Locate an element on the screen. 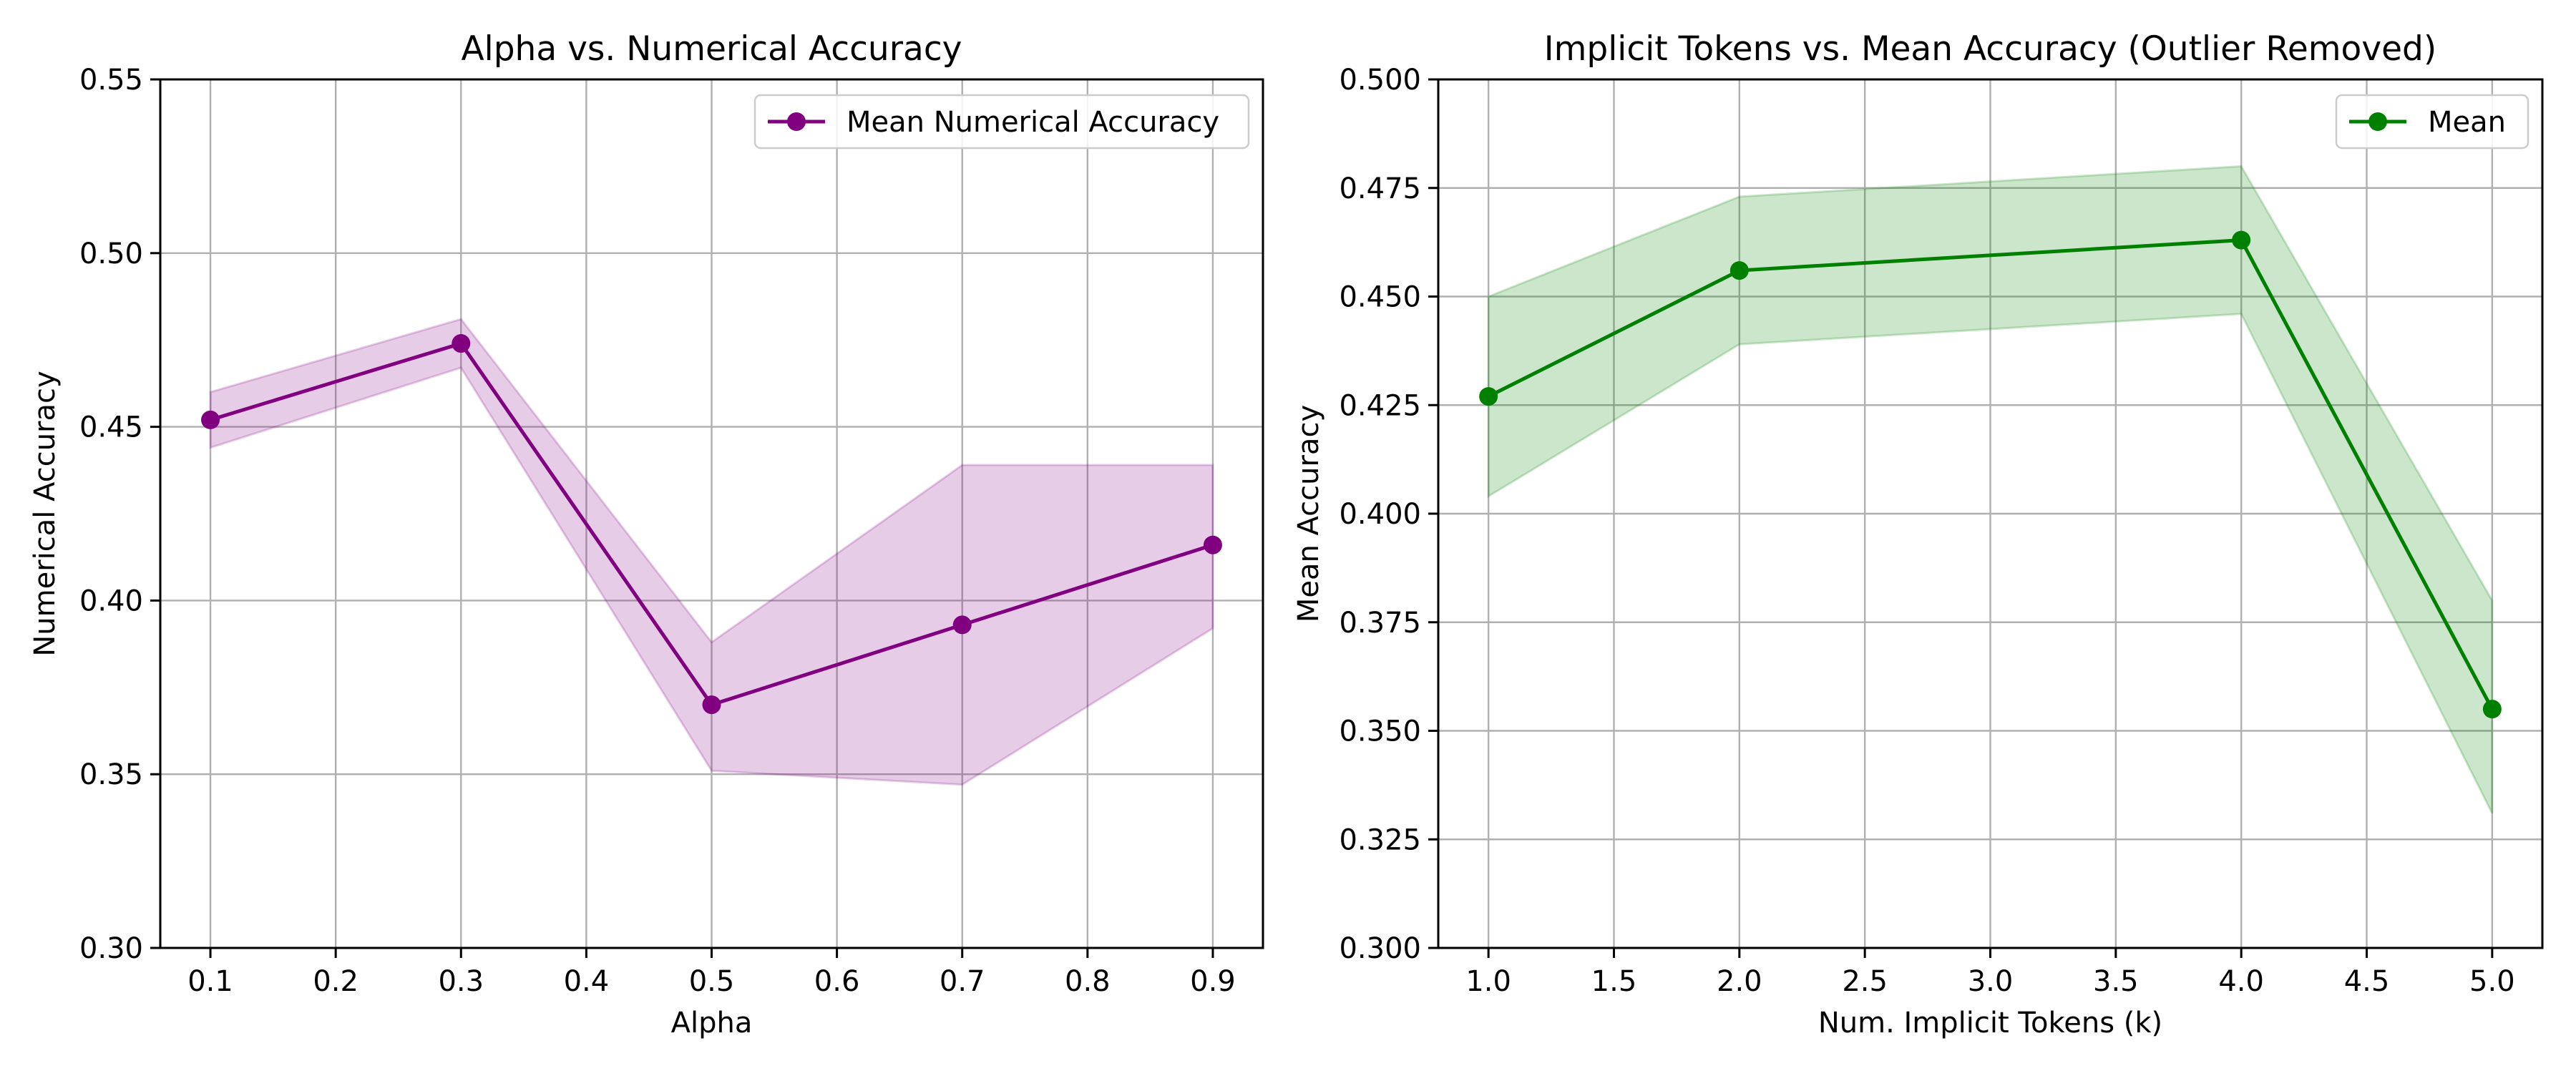 The height and width of the screenshot is (1076, 2576). x-axis-label: Num. Implicit Tokens (k) is located at coordinates (1990, 1024).